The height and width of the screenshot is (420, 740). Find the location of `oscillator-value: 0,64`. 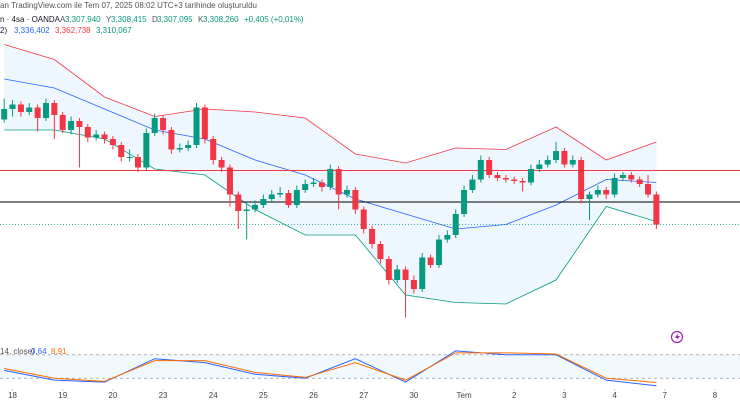

oscillator-value: 0,64 is located at coordinates (39, 351).